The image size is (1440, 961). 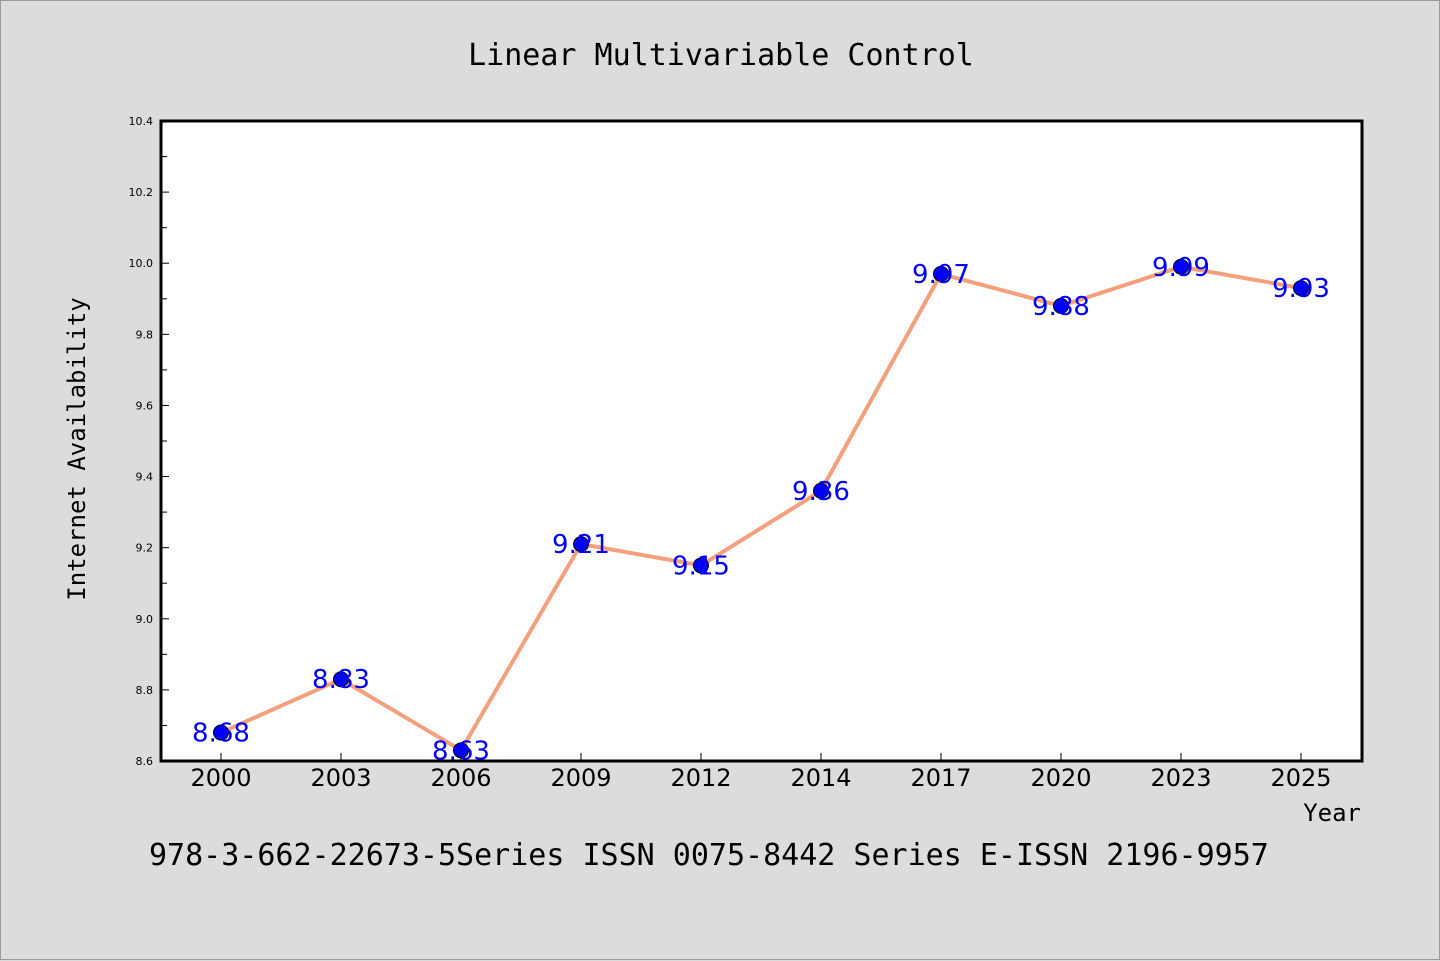 I want to click on y-tick-label: 10.2, so click(x=141, y=192).